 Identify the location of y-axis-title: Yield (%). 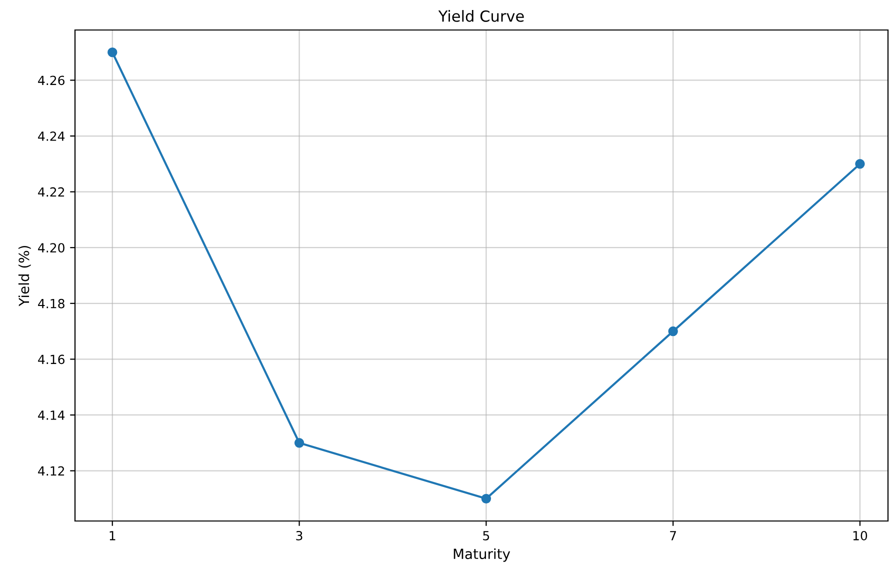
(24, 276).